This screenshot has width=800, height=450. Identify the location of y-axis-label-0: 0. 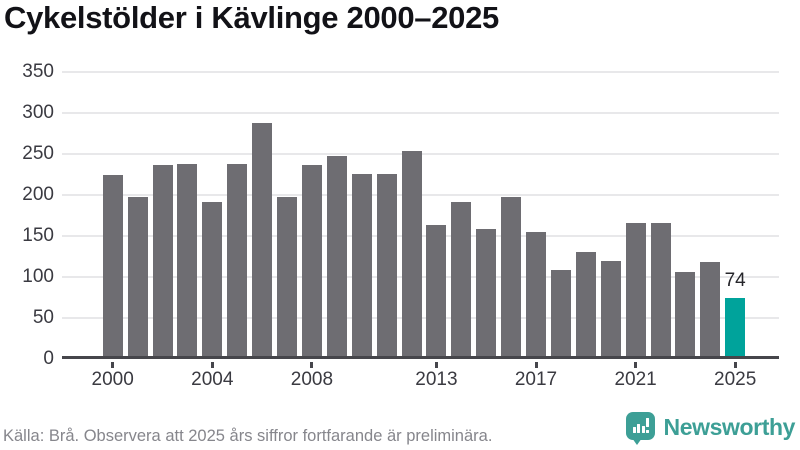
(48, 358).